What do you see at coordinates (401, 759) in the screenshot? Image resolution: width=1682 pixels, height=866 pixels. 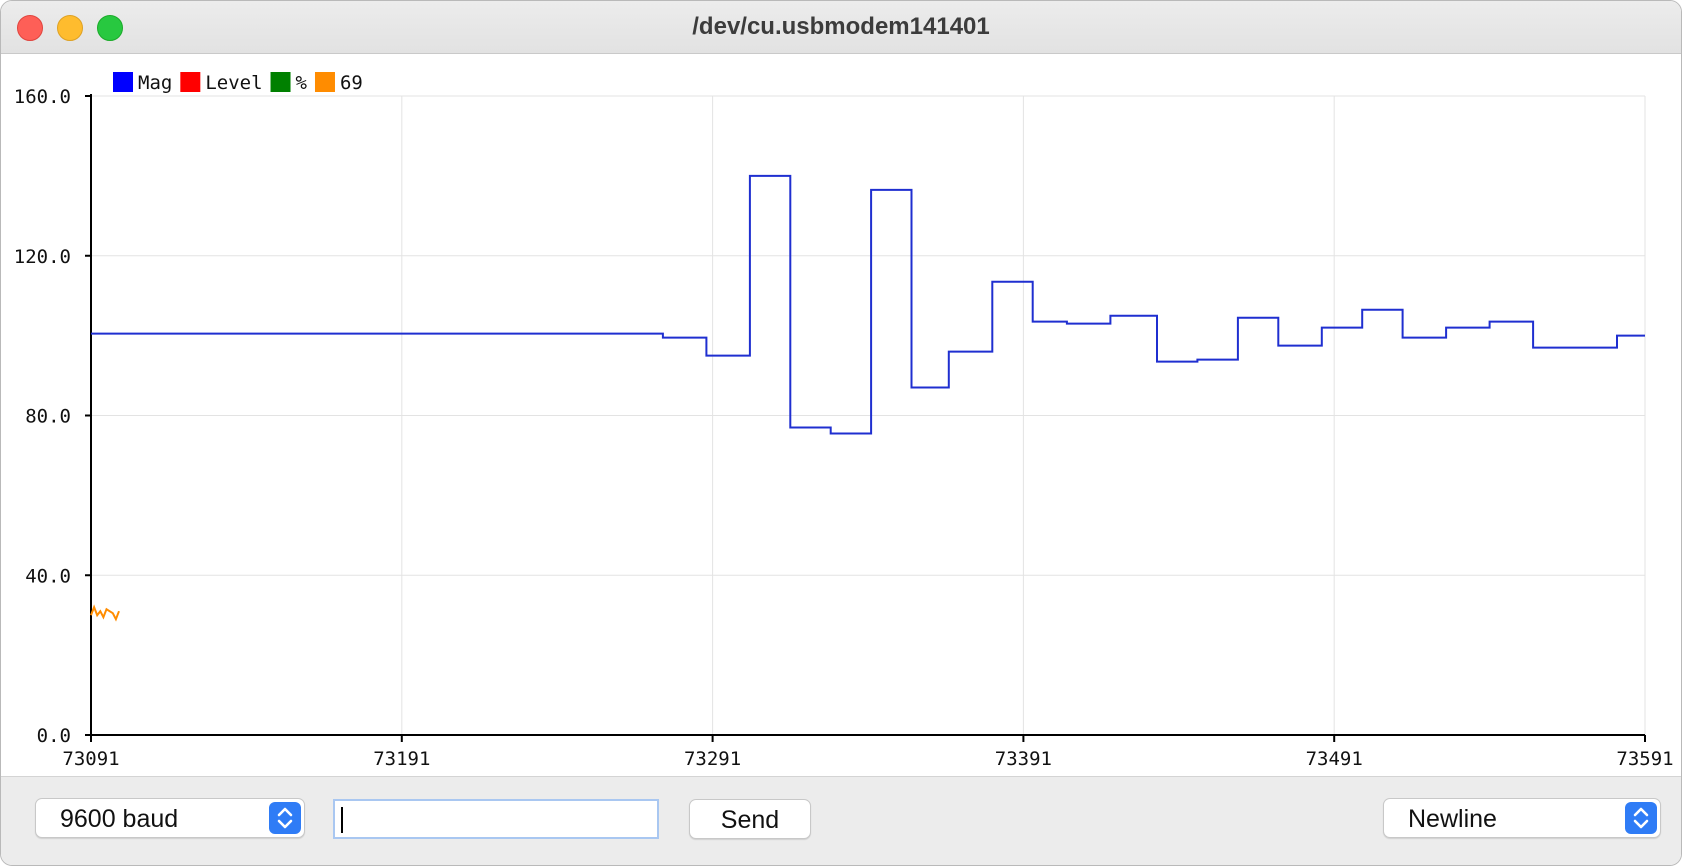 I see `x-tick-label: 73191` at bounding box center [401, 759].